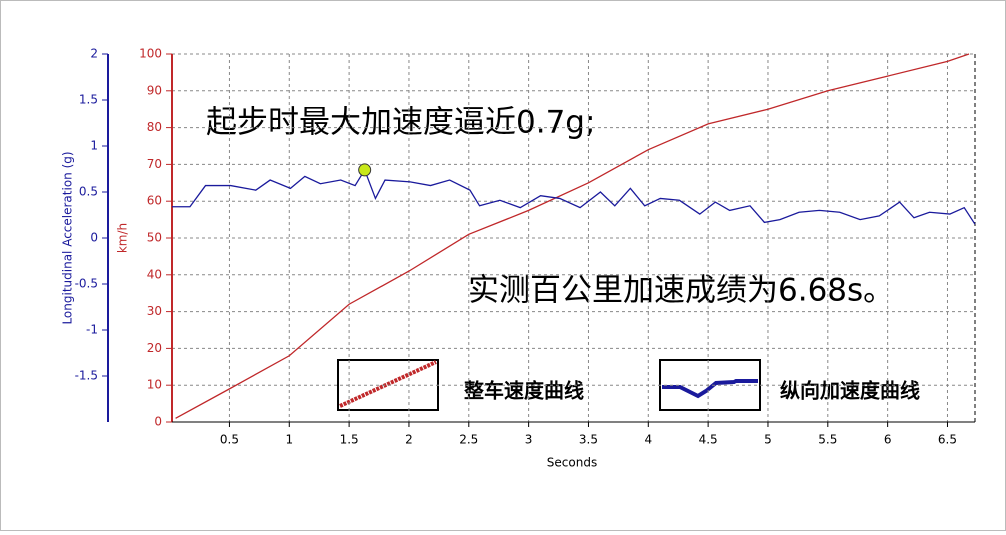 The width and height of the screenshot is (1006, 535). Describe the element at coordinates (708, 440) in the screenshot. I see `x-tick-label: 4.5` at that location.